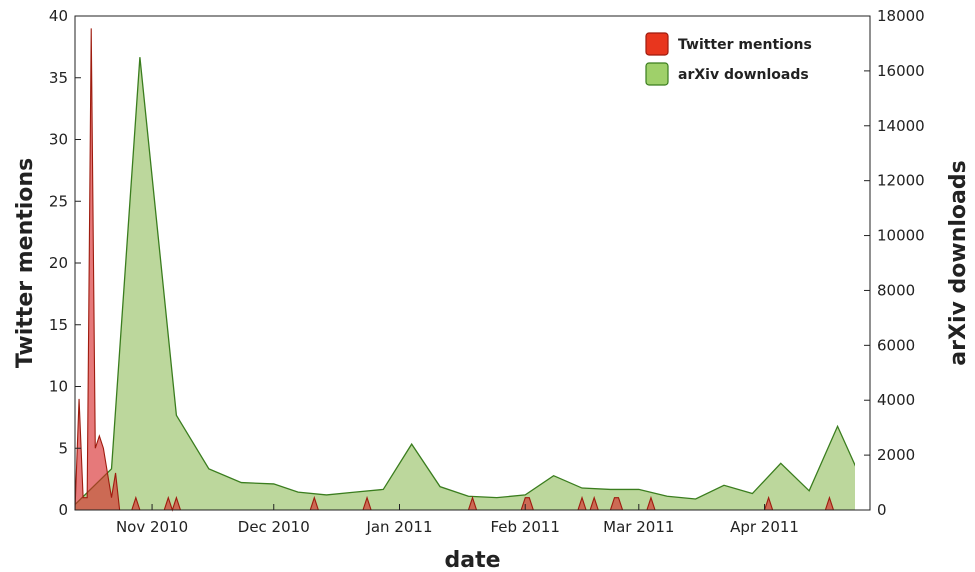  What do you see at coordinates (901, 71) in the screenshot?
I see `y-right-tick-label: 16000` at bounding box center [901, 71].